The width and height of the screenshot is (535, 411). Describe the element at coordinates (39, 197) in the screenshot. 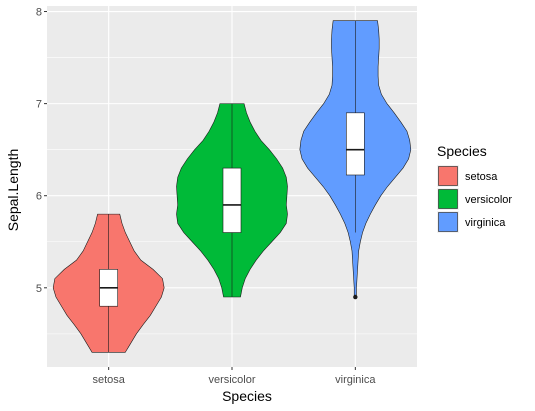

I see `y-tick-label: 6` at that location.